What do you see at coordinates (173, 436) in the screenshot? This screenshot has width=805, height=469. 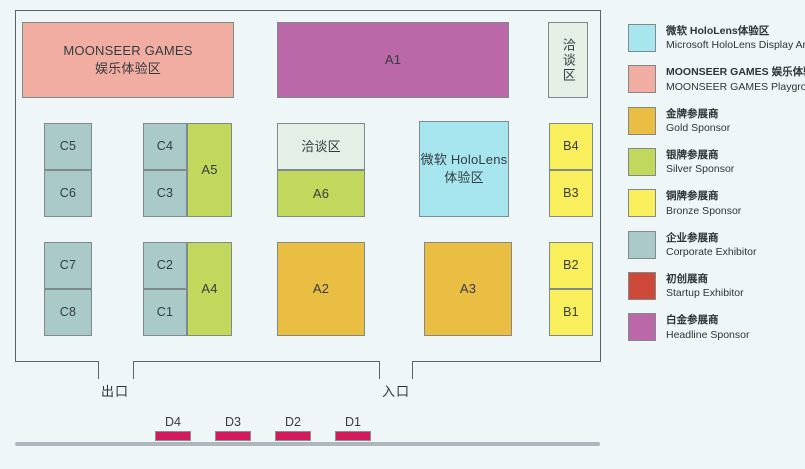 I see `d-marker-bar-d4` at bounding box center [173, 436].